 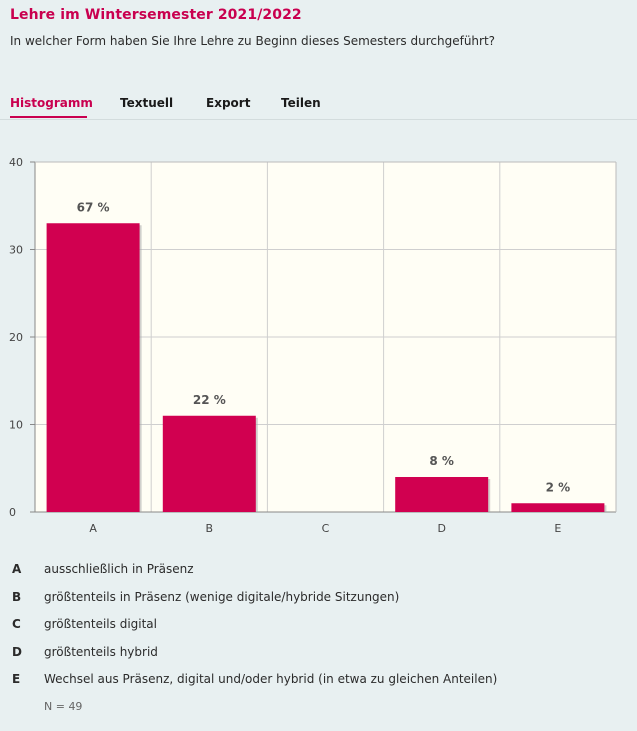 What do you see at coordinates (557, 528) in the screenshot?
I see `x-tick-label: E` at bounding box center [557, 528].